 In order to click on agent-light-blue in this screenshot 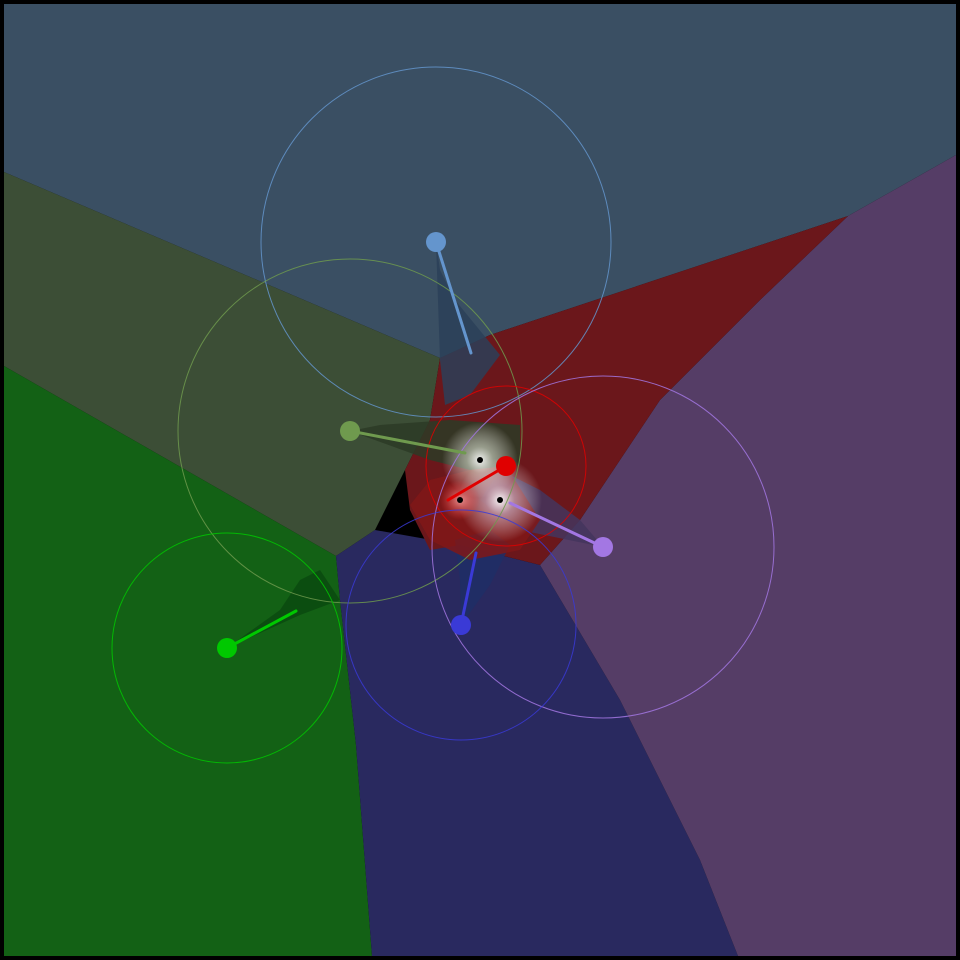, I will do `click(436, 242)`.